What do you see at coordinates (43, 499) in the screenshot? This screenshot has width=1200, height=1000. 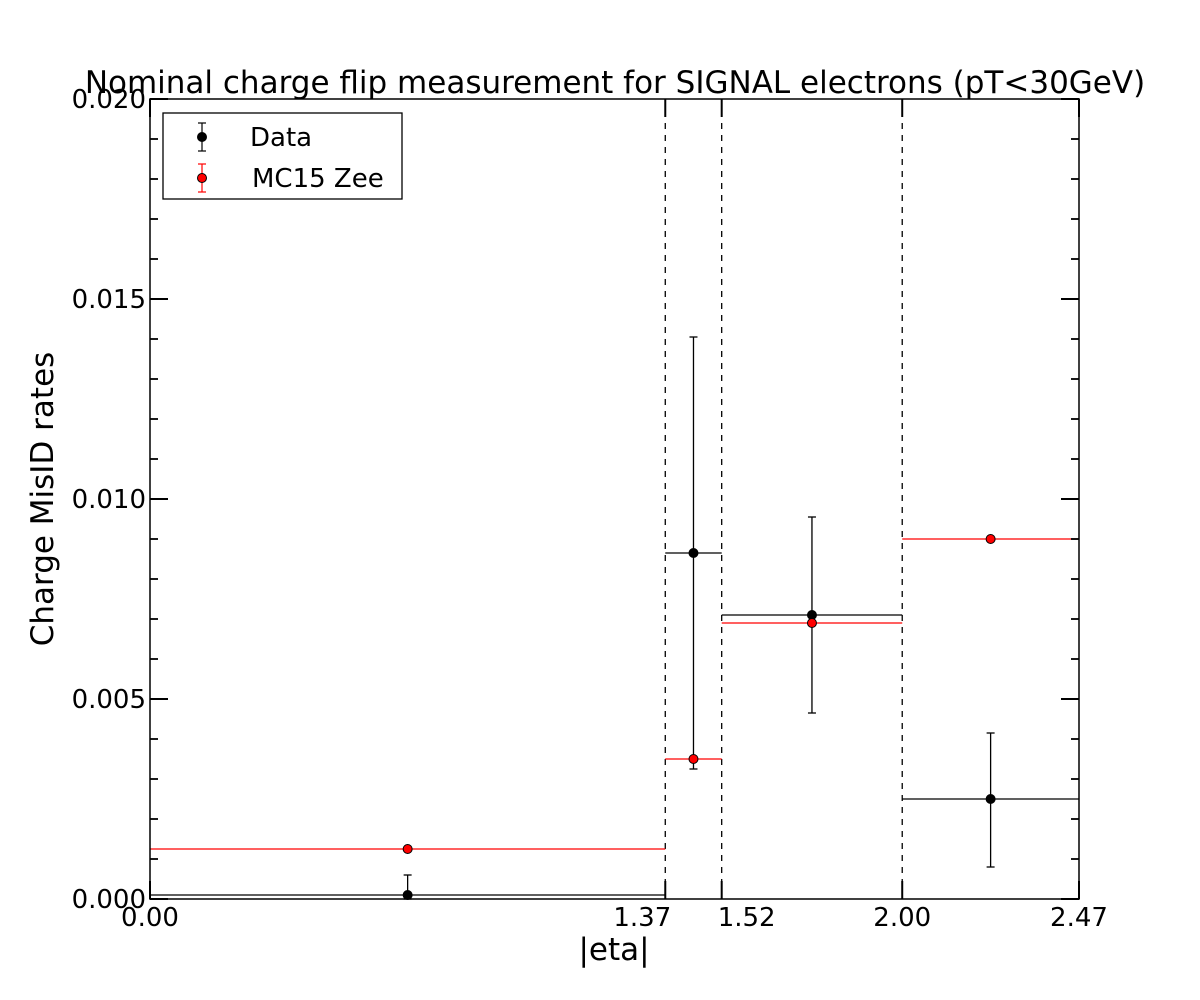 I see `y-axis-label: Charge MisID rates` at bounding box center [43, 499].